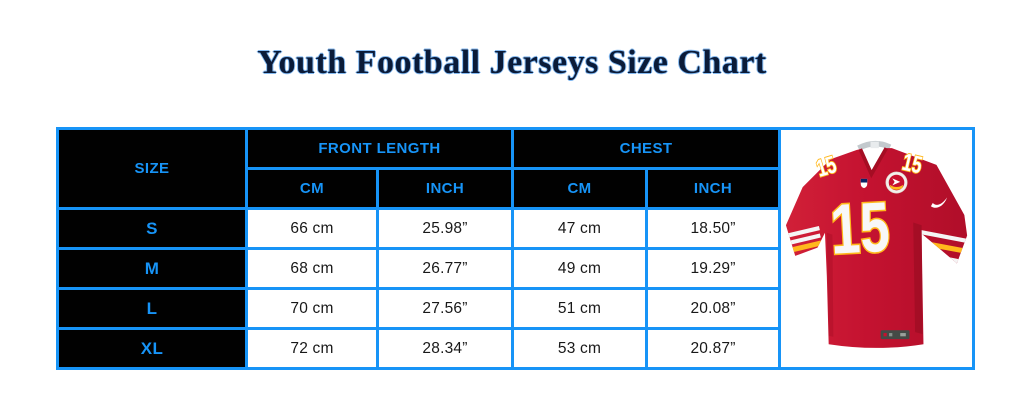 The width and height of the screenshot is (1024, 418). Describe the element at coordinates (312, 268) in the screenshot. I see `front-cm-m: 68 cm` at that location.